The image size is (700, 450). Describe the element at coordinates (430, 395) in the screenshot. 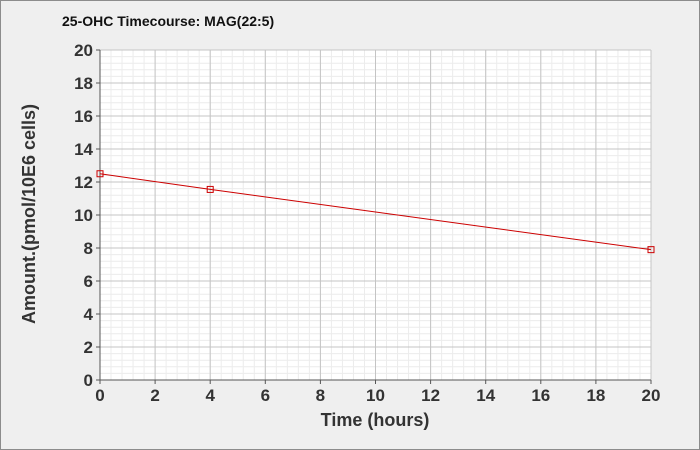

I see `x-tick-label: 12` at that location.